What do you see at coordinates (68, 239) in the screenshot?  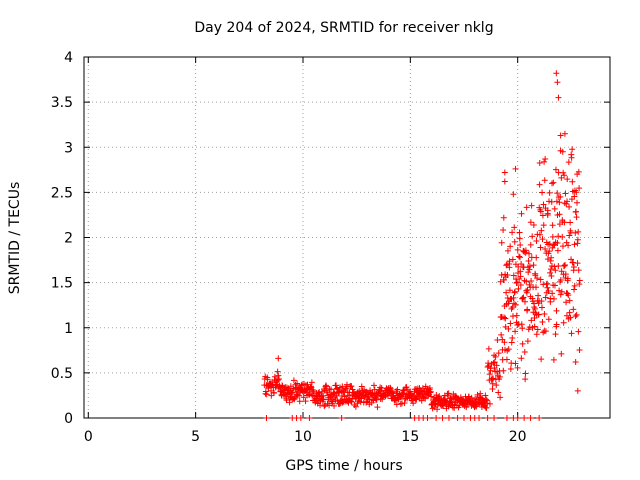 I see `y-tick-label: 2` at bounding box center [68, 239].